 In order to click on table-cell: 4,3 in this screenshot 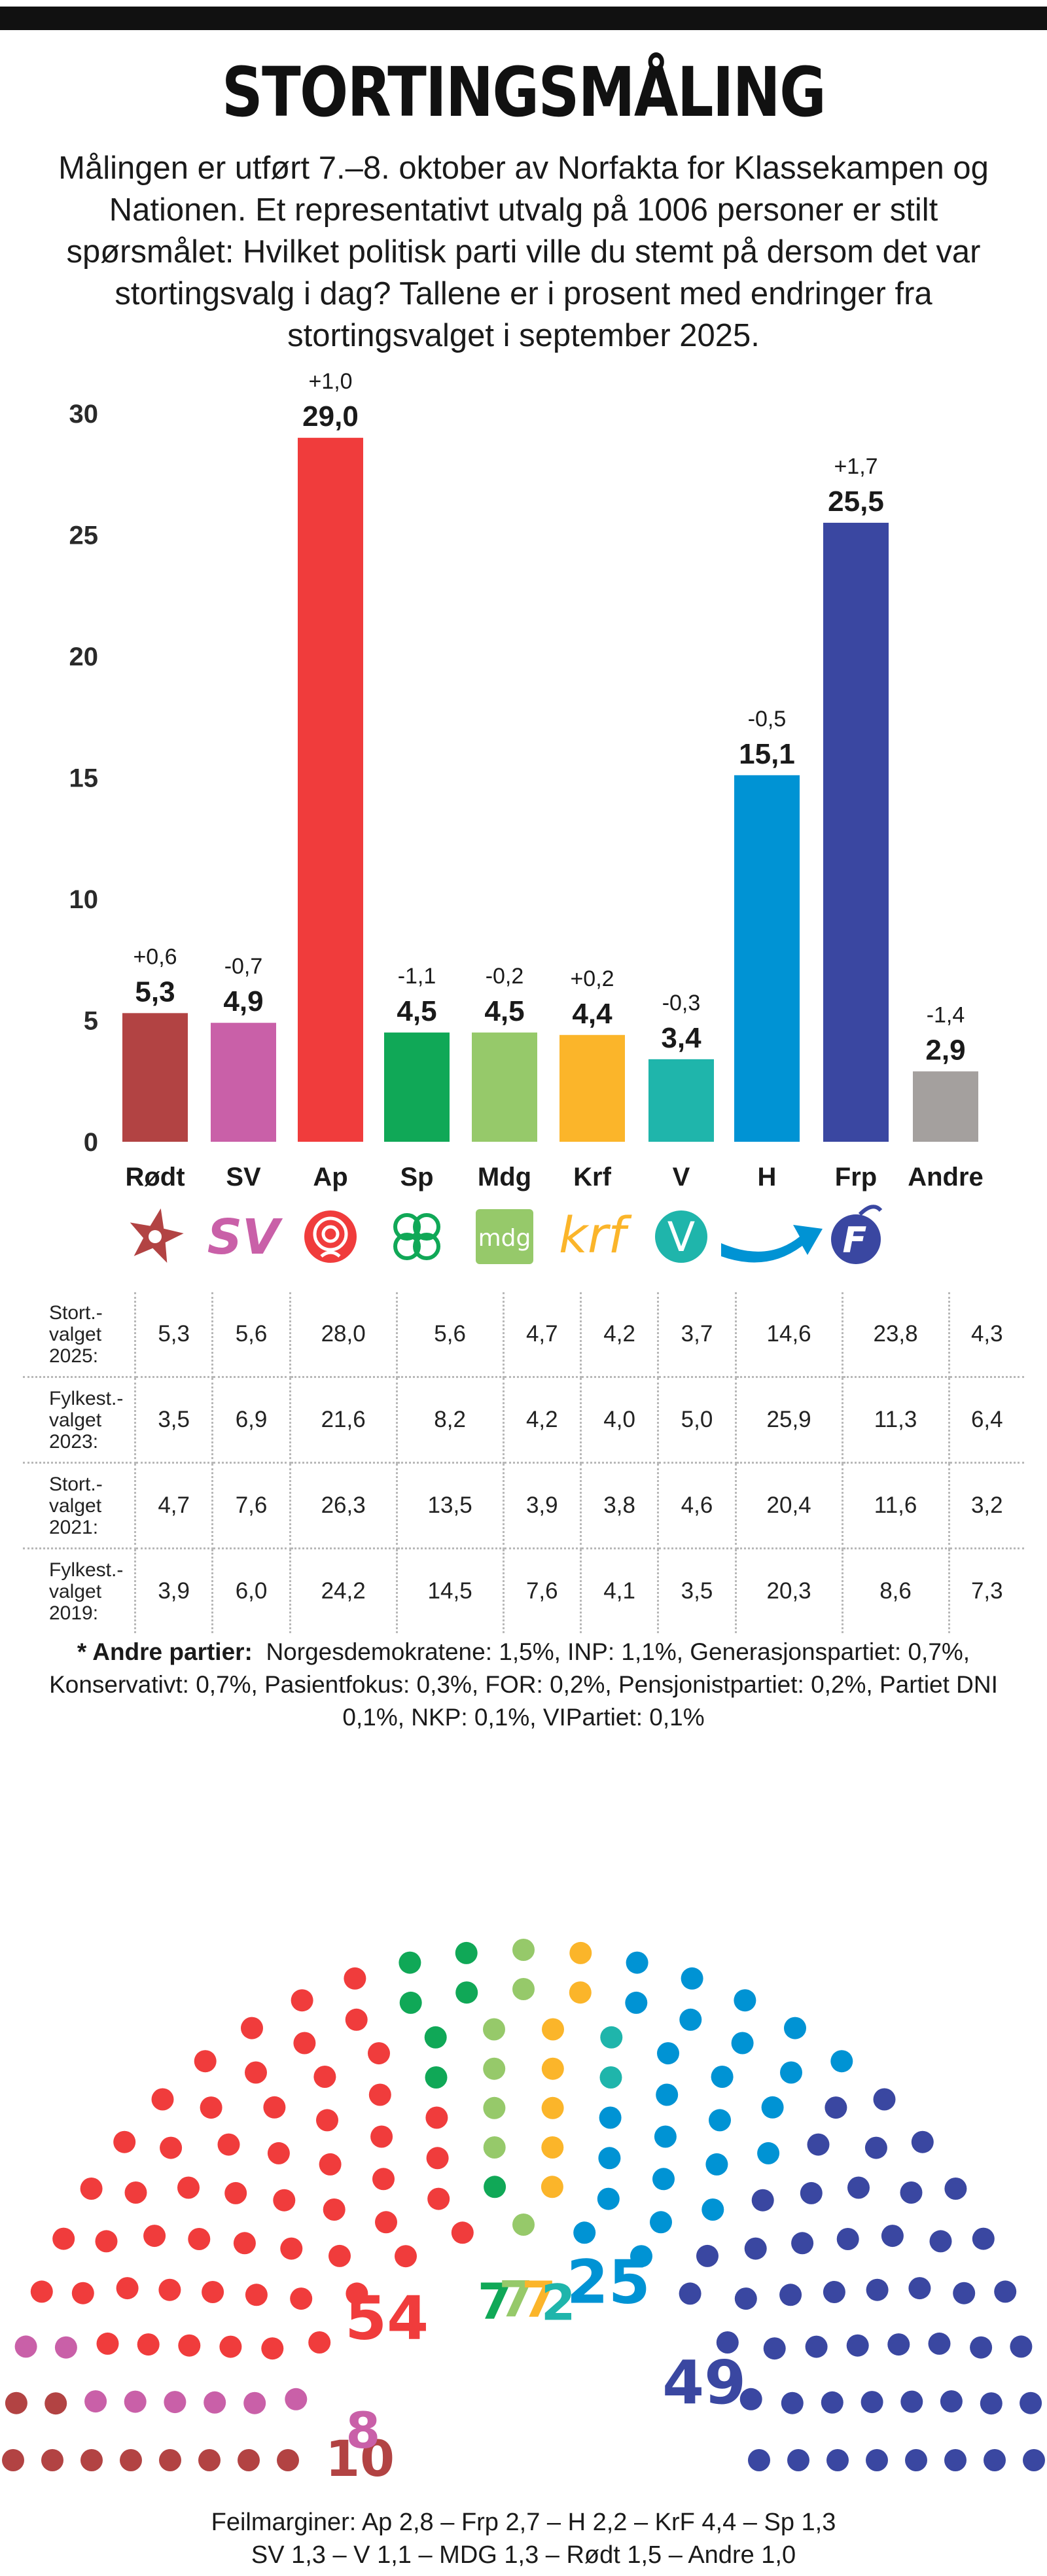, I will do `click(986, 1335)`.